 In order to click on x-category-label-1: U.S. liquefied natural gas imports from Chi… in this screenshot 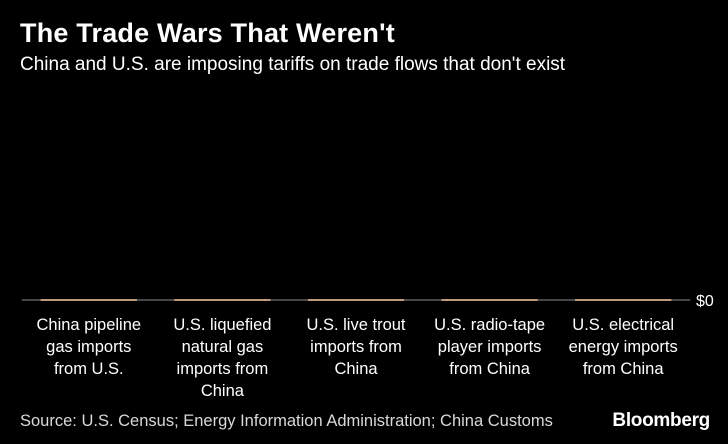, I will do `click(222, 358)`.